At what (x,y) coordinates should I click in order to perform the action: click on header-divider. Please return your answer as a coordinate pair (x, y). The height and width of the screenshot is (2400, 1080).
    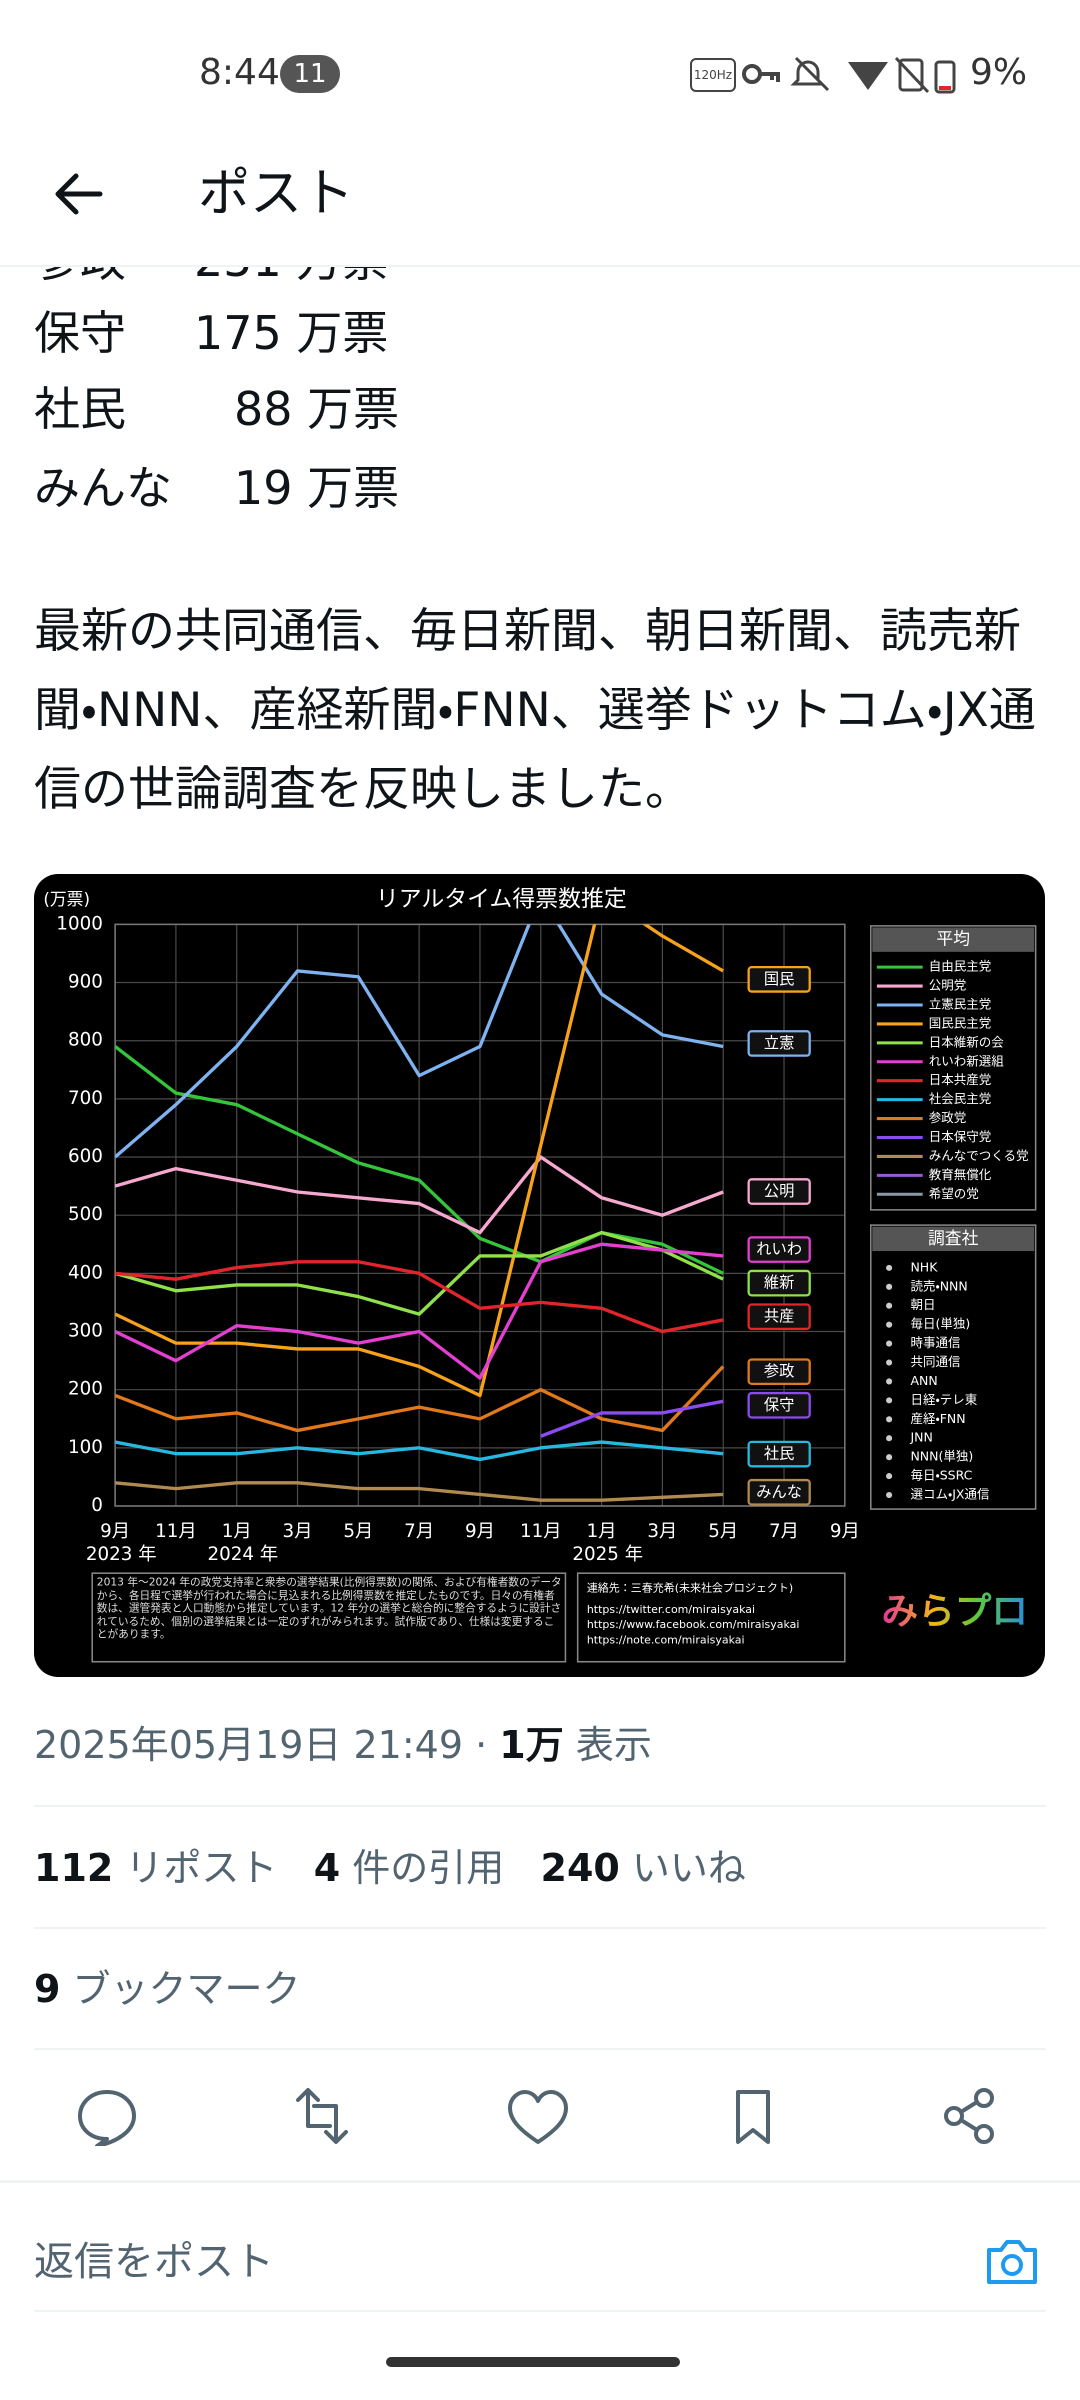
    Looking at the image, I should click on (540, 266).